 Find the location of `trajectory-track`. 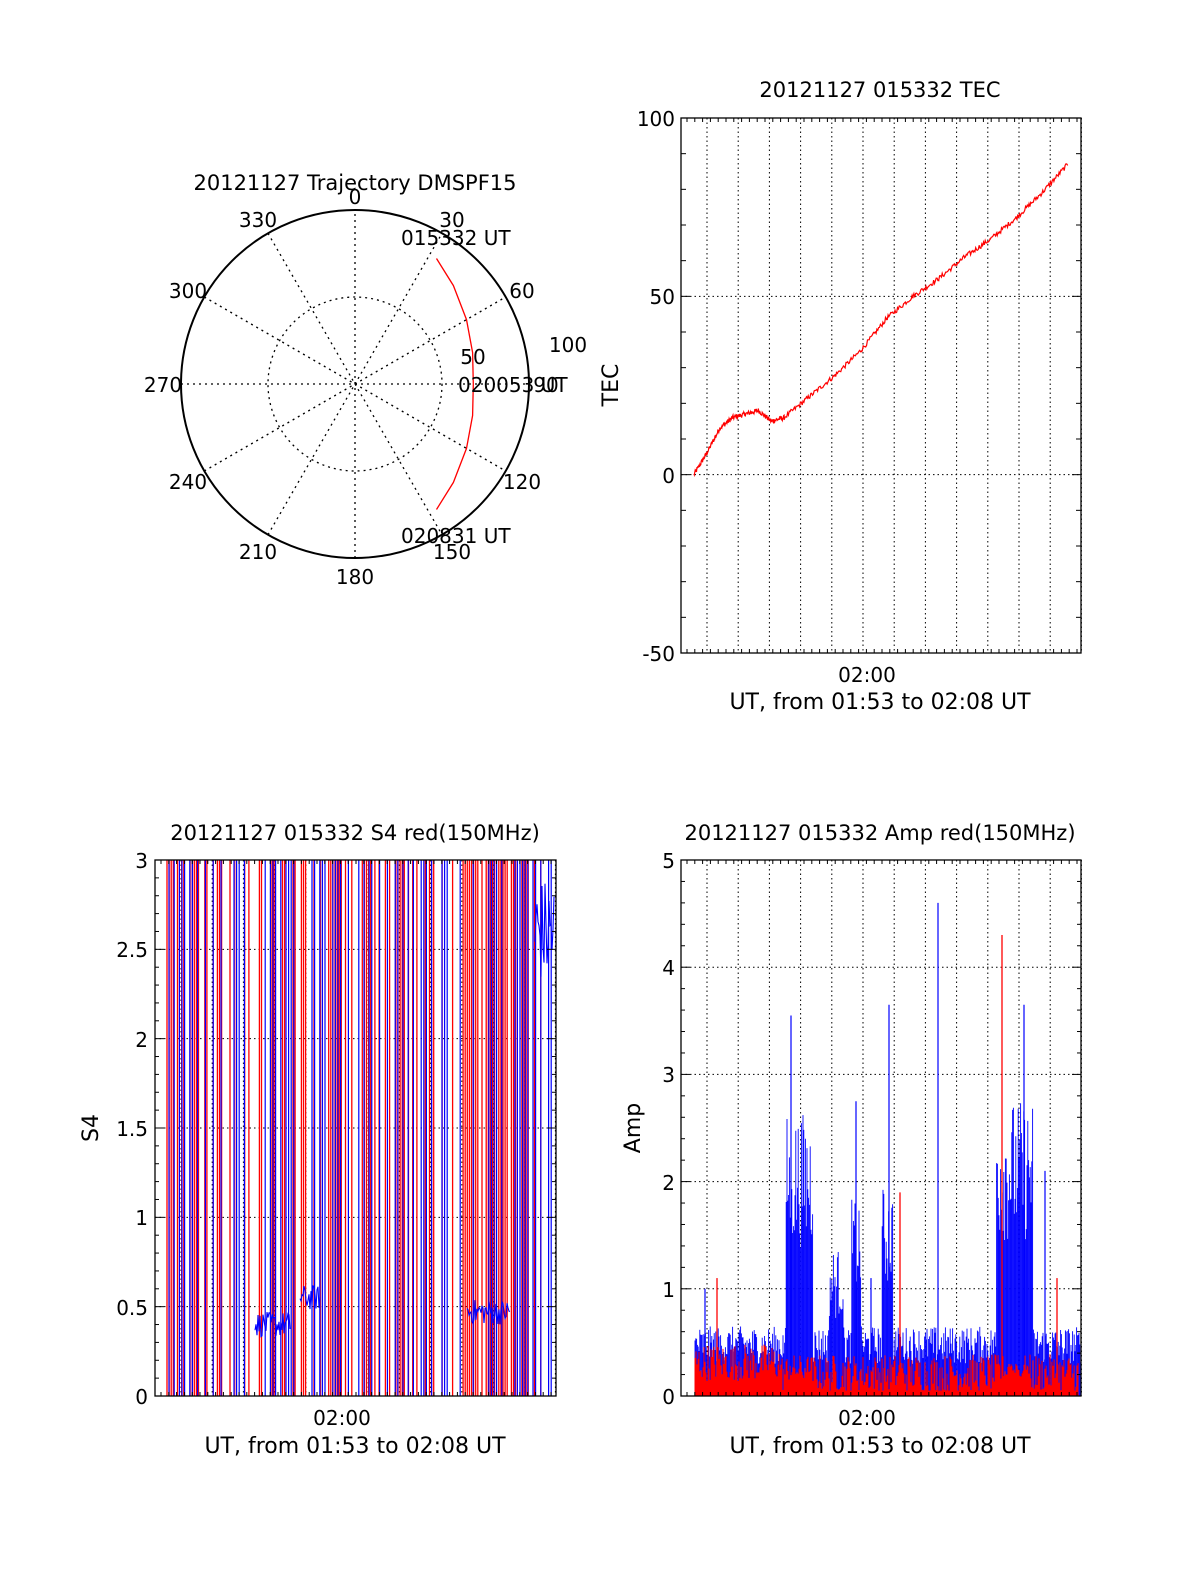

trajectory-track is located at coordinates (454, 384).